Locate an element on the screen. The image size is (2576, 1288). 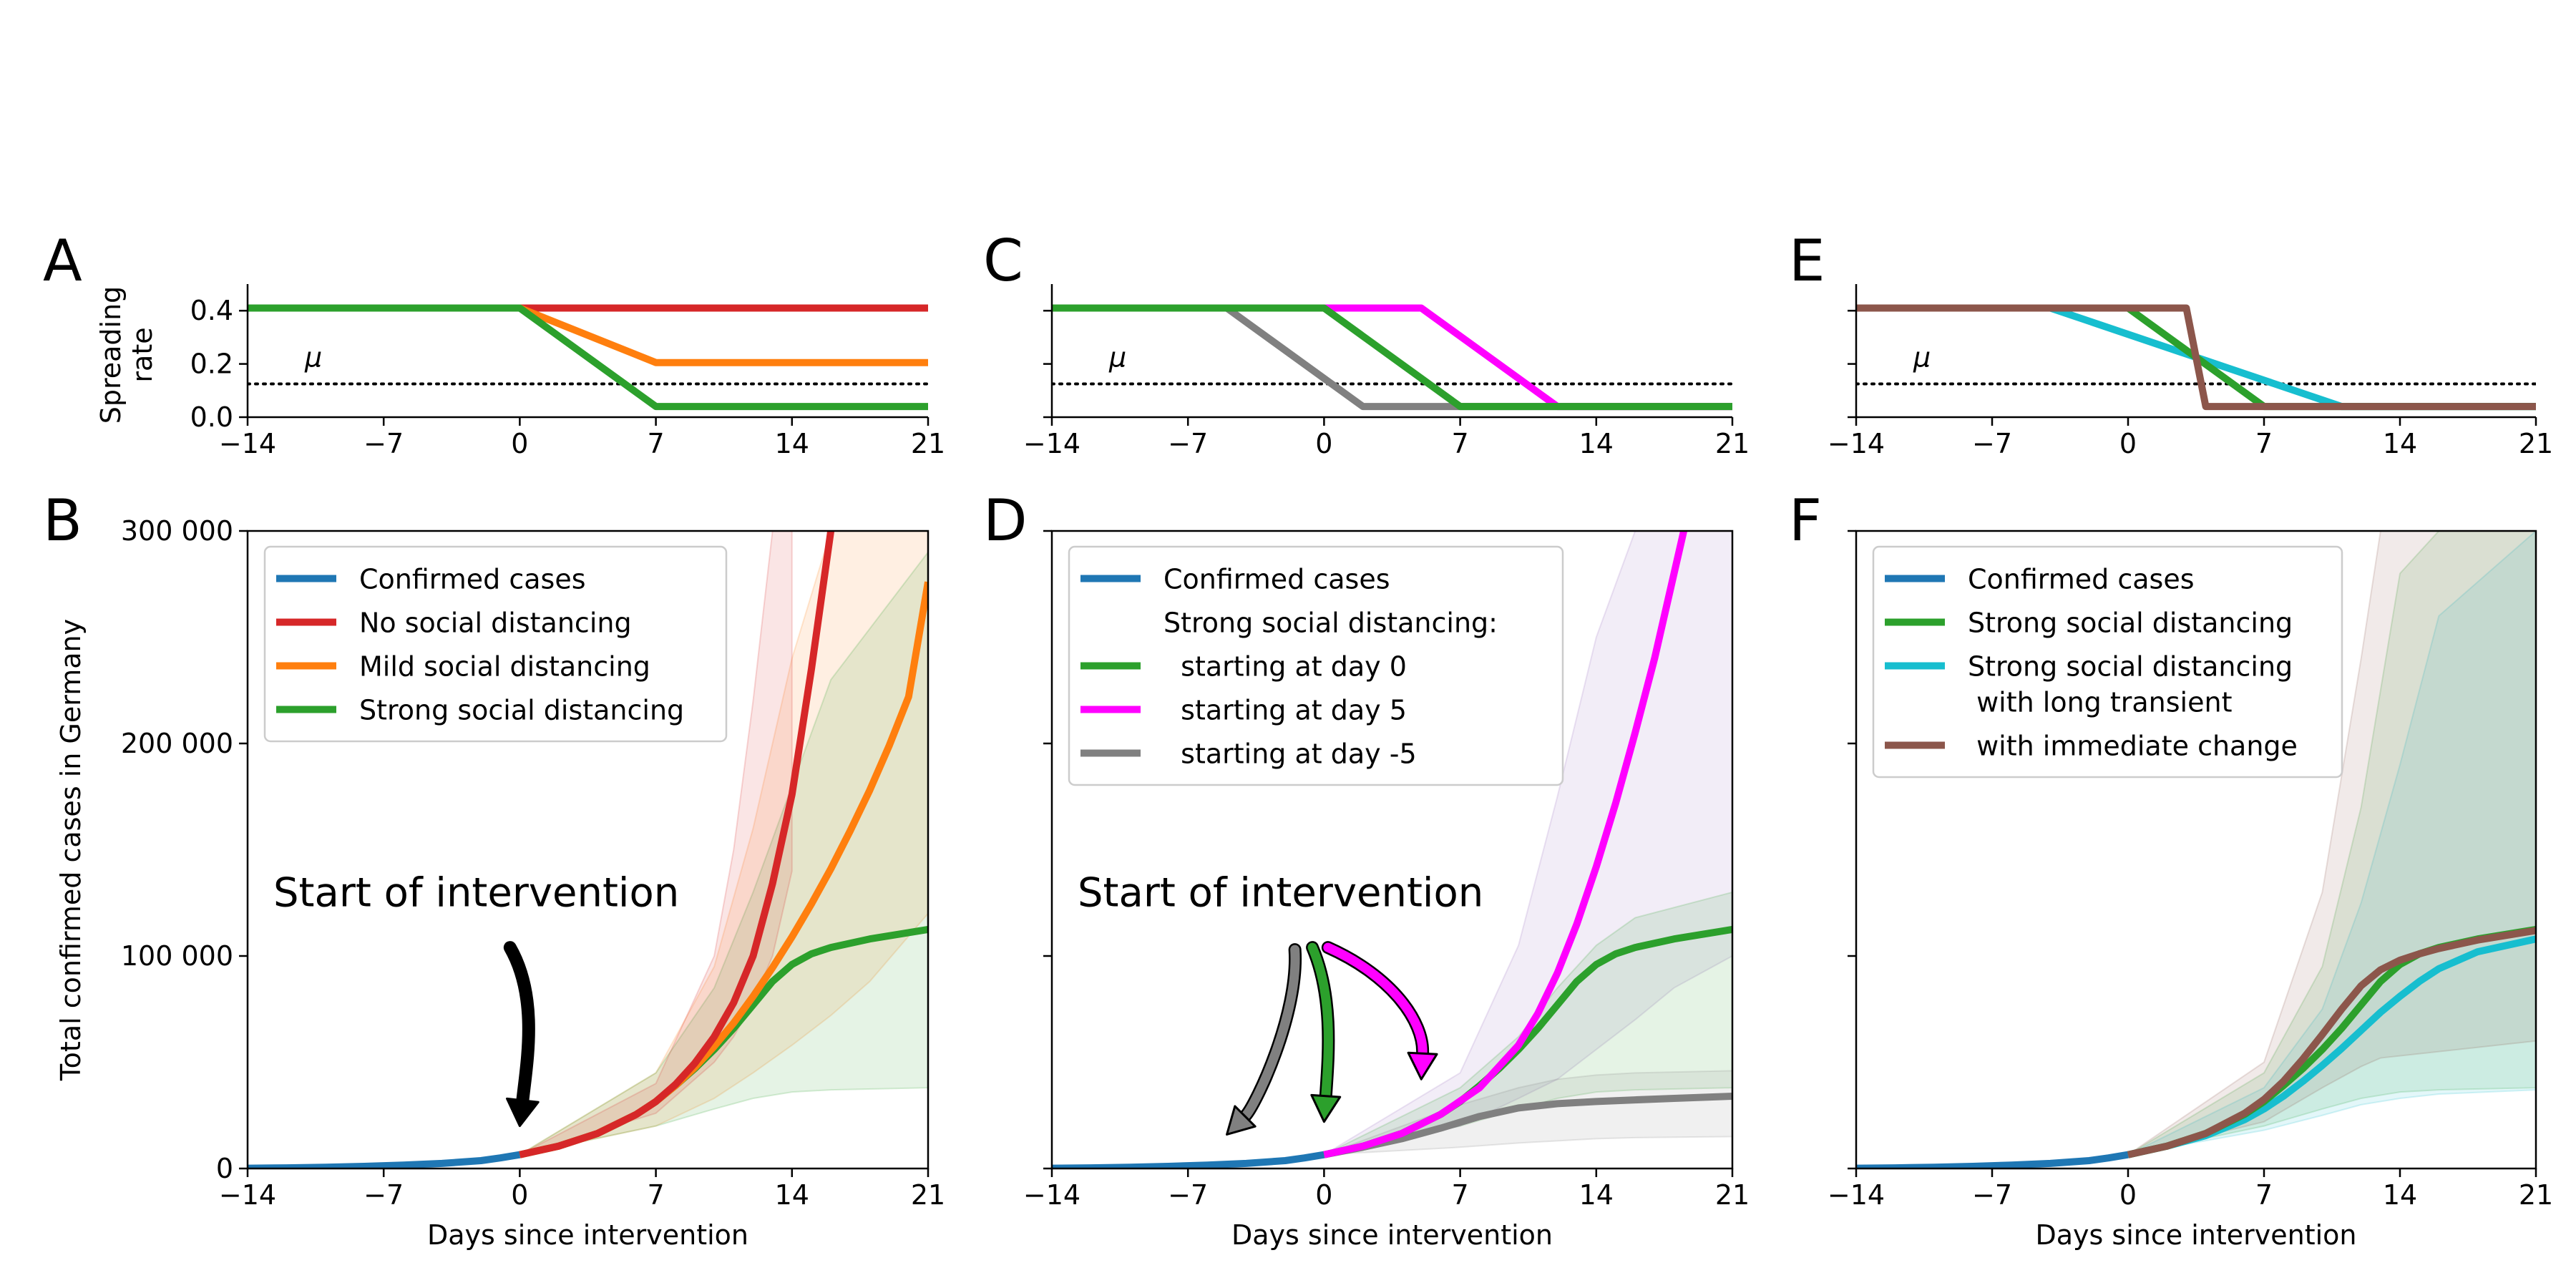
panel-letter: D is located at coordinates (1005, 520).